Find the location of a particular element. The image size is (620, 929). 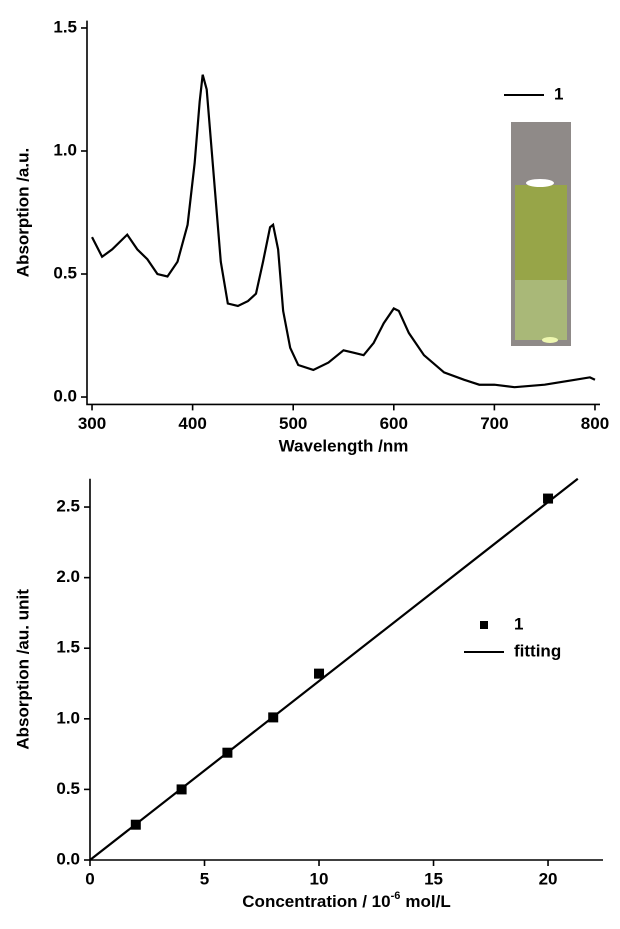

x-tick-label: 300 is located at coordinates (92, 423).